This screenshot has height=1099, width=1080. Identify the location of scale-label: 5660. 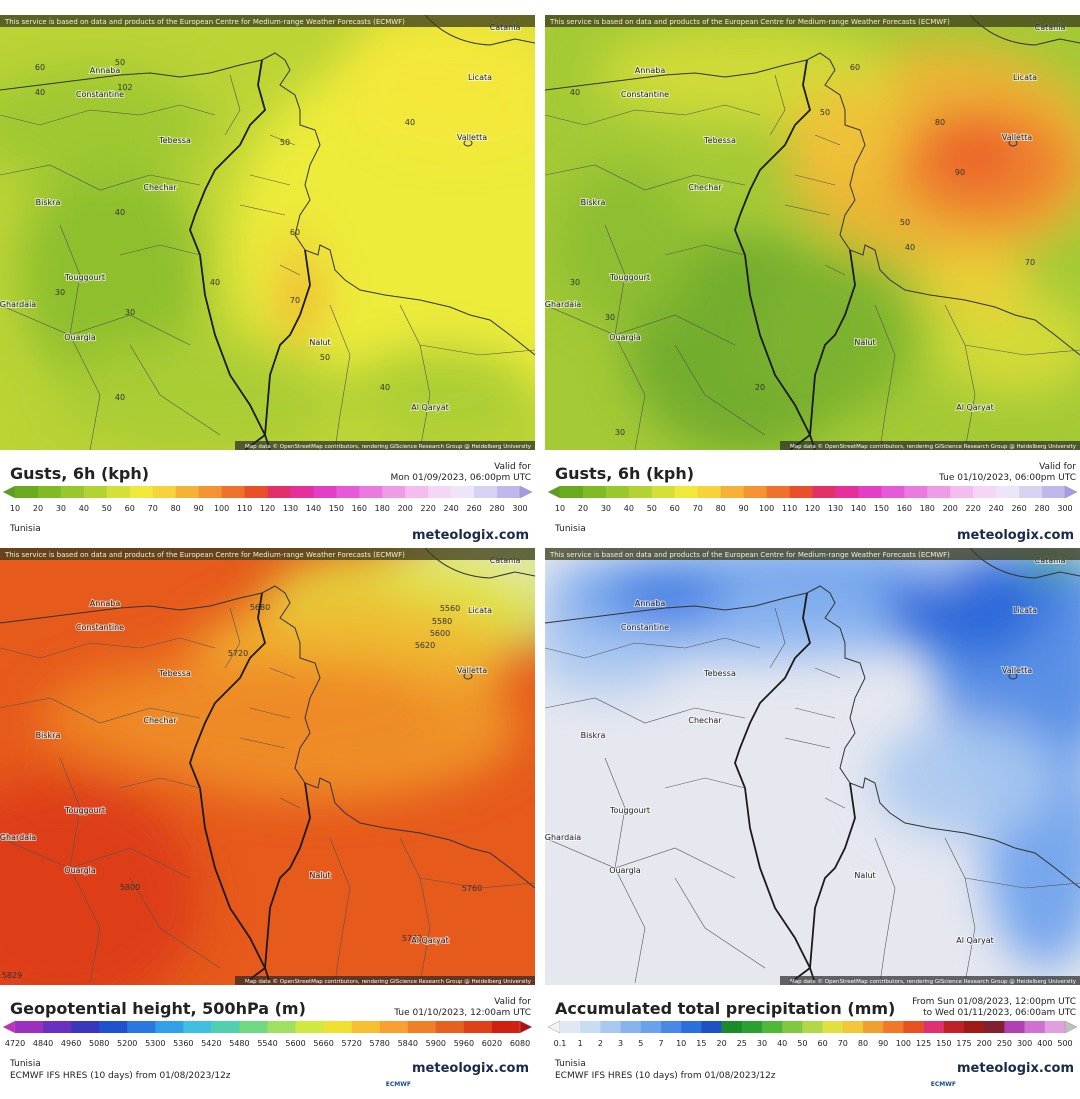
(323, 1043).